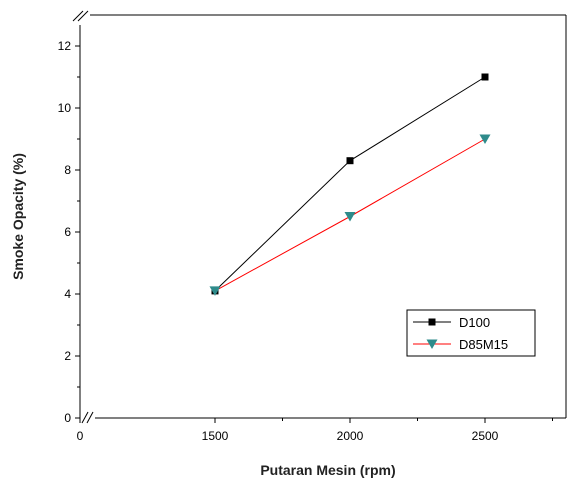 Image resolution: width=571 pixels, height=487 pixels. What do you see at coordinates (215, 436) in the screenshot?
I see `x-tick-label: 1500` at bounding box center [215, 436].